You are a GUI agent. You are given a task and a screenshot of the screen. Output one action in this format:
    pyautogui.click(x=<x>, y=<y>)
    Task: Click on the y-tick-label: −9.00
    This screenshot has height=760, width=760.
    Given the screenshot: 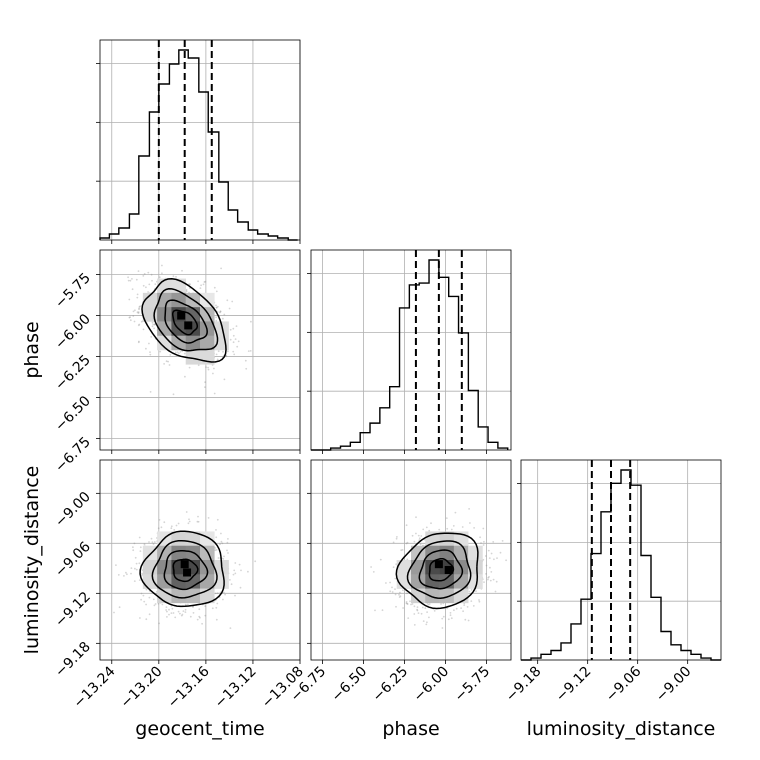 What is the action you would take?
    pyautogui.click(x=73, y=510)
    